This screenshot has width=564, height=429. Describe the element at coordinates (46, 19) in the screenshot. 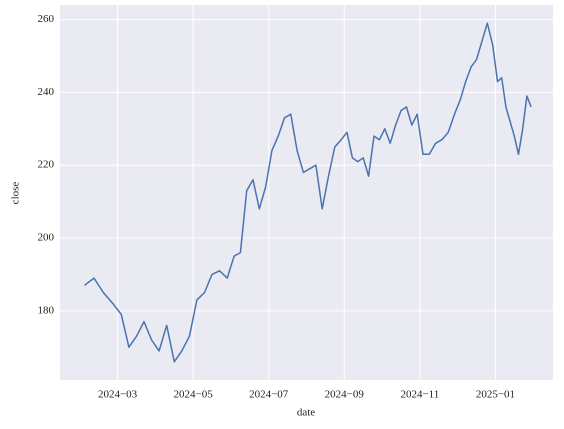

I see `y-tick-label: 260` at that location.